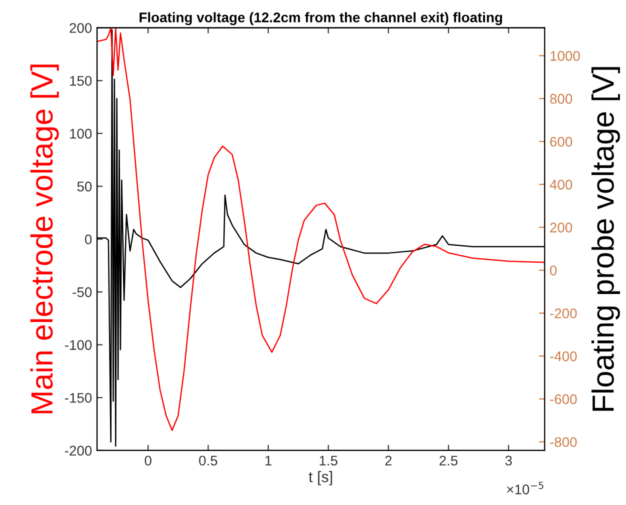 The width and height of the screenshot is (626, 505). What do you see at coordinates (563, 313) in the screenshot?
I see `y2-tick-label: -200` at bounding box center [563, 313].